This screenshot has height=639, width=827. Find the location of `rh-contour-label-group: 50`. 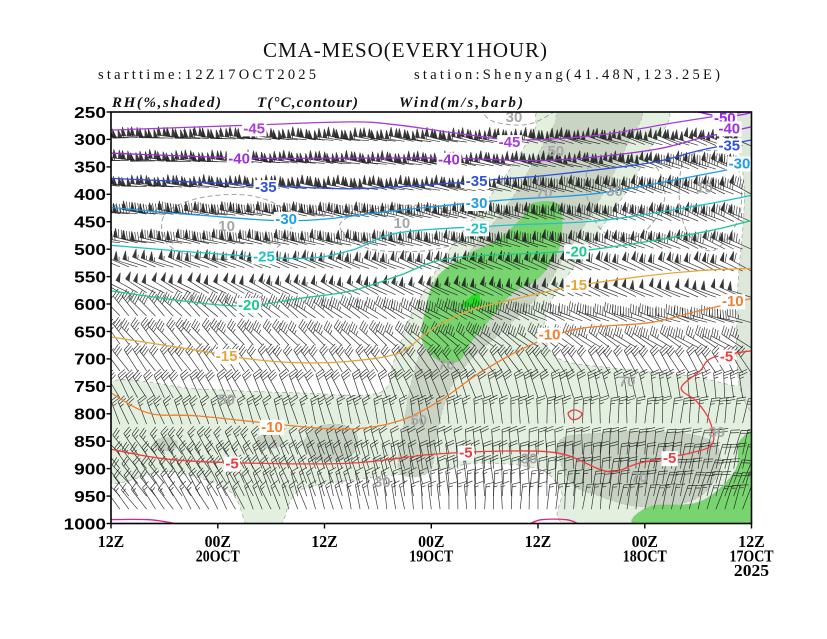

rh-contour-label-group: 50 is located at coordinates (226, 400).